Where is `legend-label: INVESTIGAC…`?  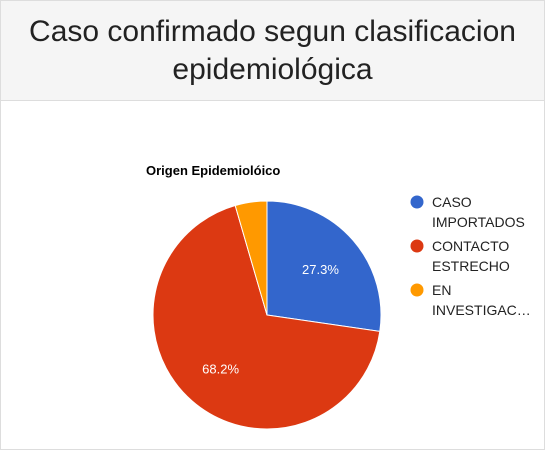 legend-label: INVESTIGAC… is located at coordinates (481, 310).